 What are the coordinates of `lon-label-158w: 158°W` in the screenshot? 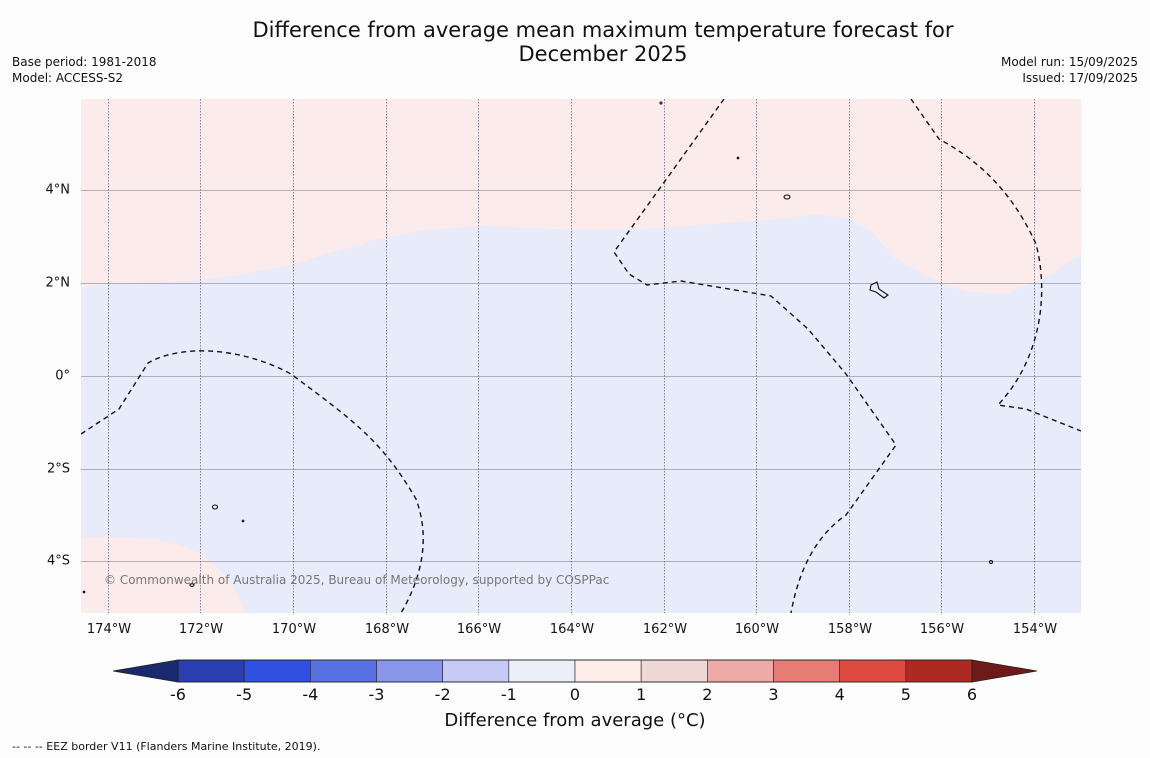 It's located at (850, 629).